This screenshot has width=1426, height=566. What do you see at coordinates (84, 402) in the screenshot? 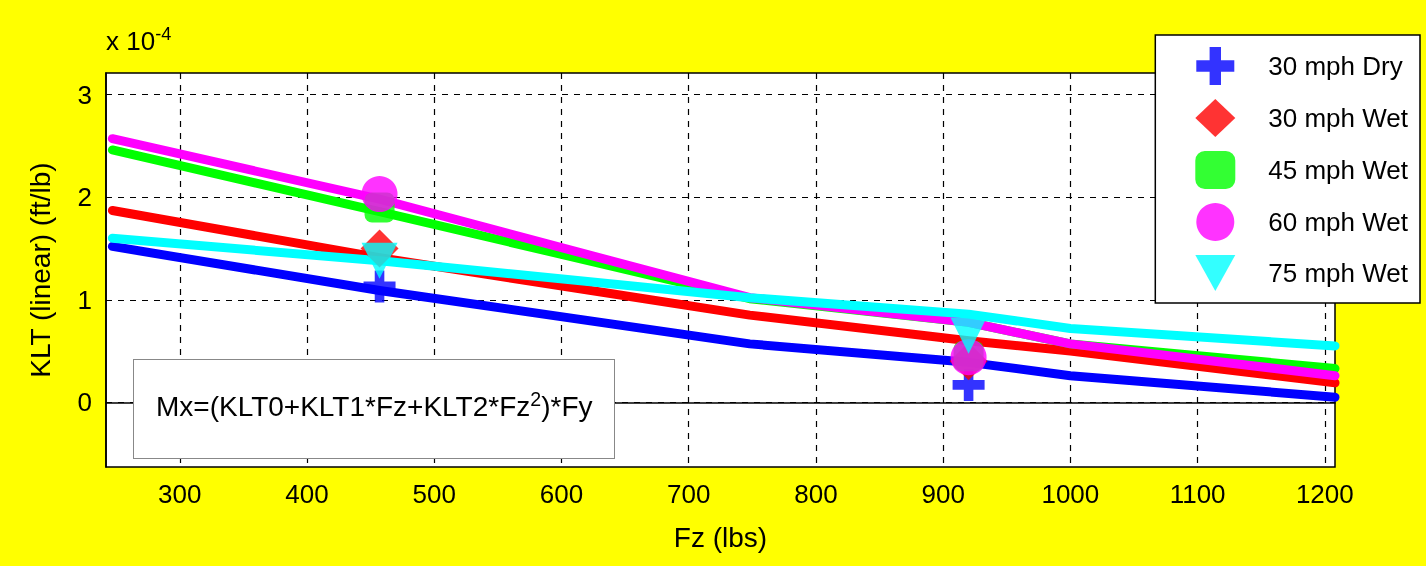
I see `y-tick-label: 0` at bounding box center [84, 402].